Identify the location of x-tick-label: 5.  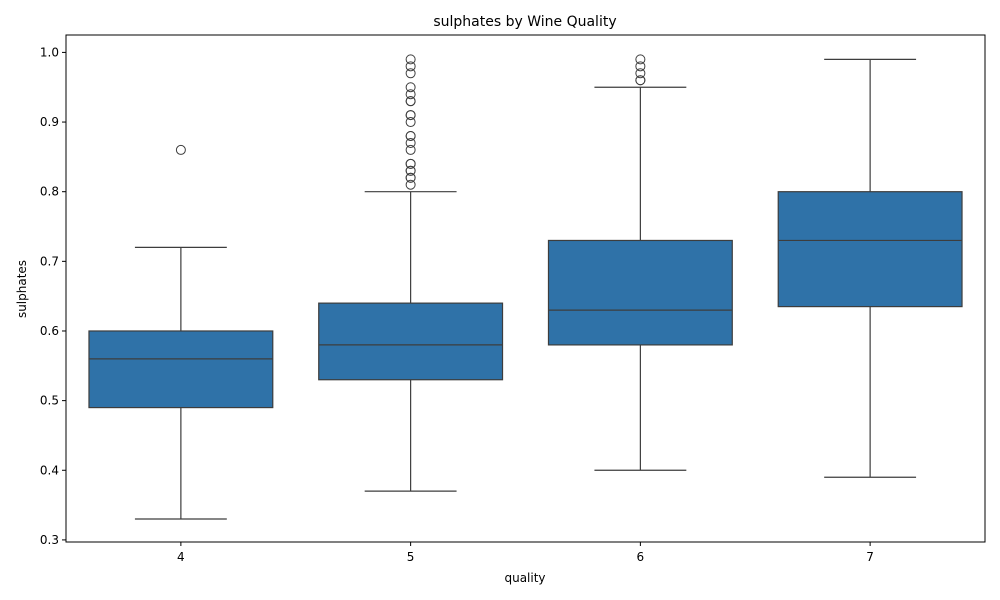
(411, 557).